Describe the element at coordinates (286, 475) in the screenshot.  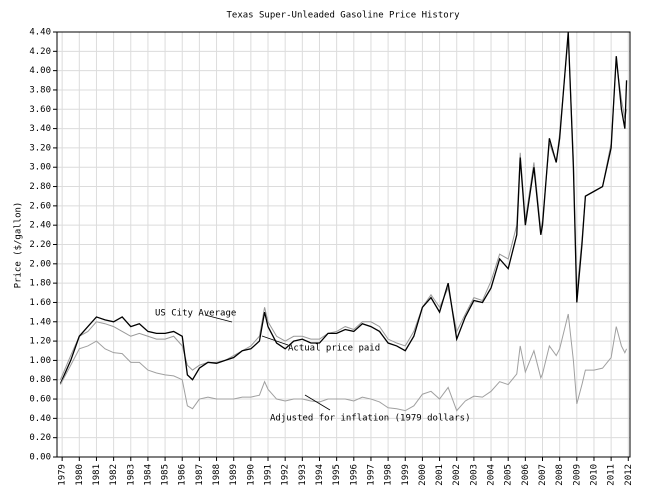
I see `x-tick-label: 1992` at that location.